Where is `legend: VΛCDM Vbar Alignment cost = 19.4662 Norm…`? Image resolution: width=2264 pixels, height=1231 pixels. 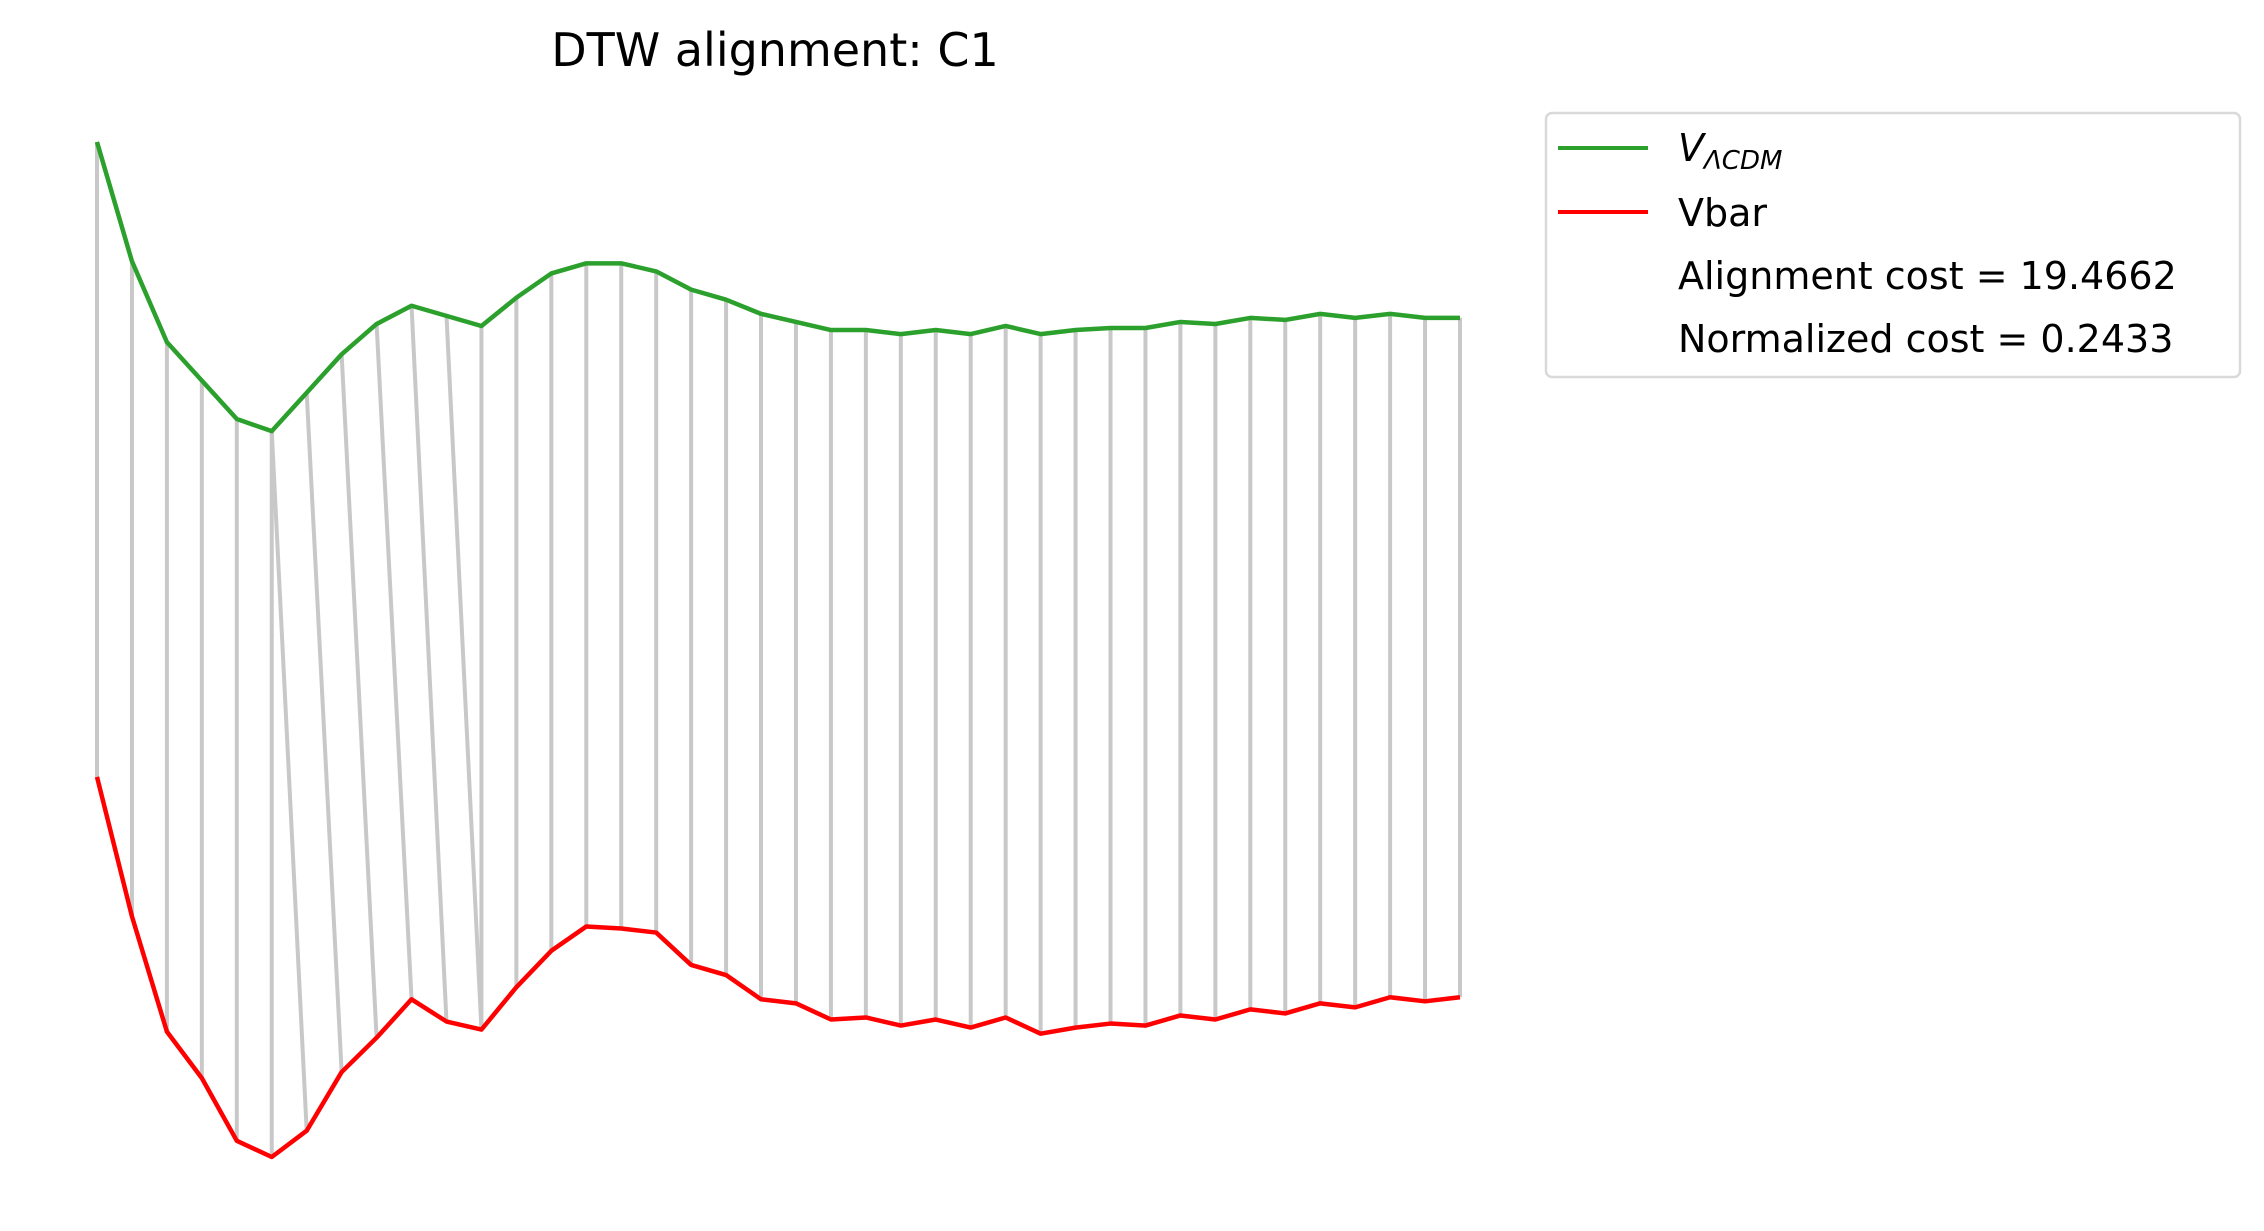
legend: VΛCDM Vbar Alignment cost = 19.4662 Norm… is located at coordinates (1893, 245).